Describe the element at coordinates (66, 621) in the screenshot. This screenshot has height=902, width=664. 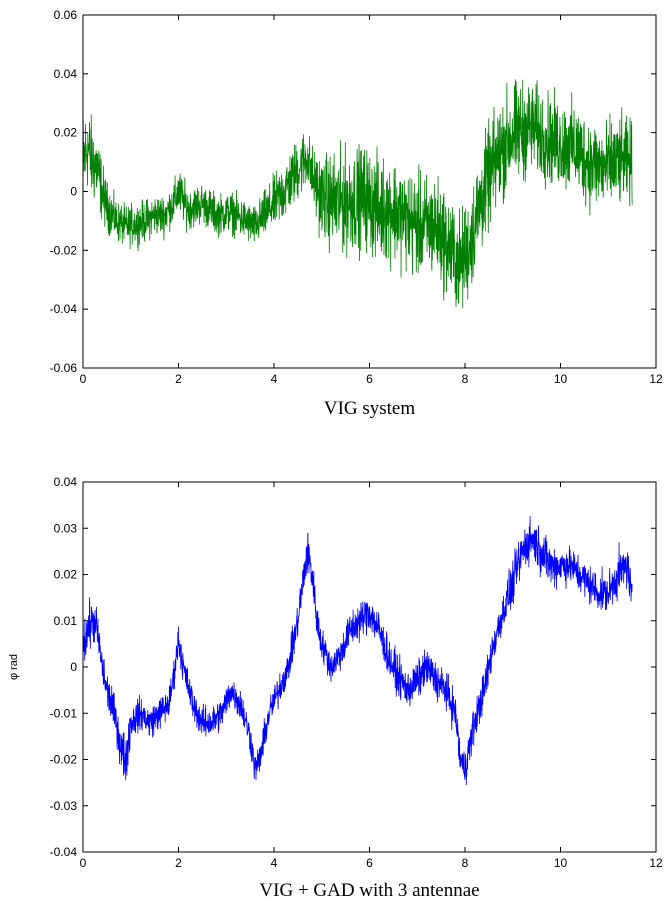
I see `y-tick-label: 0.01` at that location.